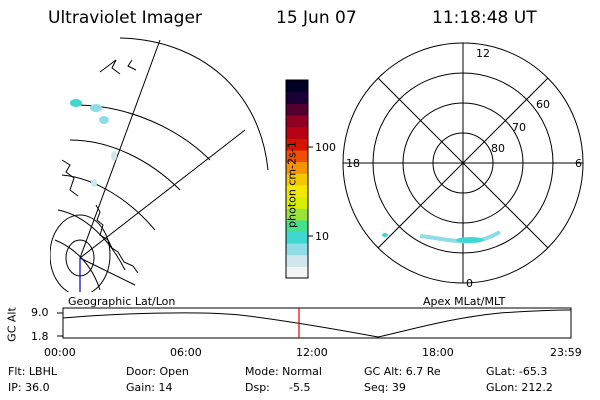 Image resolution: width=600 pixels, height=400 pixels. Describe the element at coordinates (32, 371) in the screenshot. I see `info-flt: Flt: LBHL` at that location.